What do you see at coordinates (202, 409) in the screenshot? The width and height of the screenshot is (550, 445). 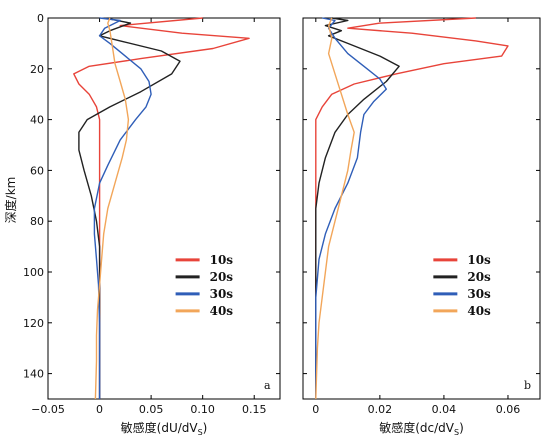 I see `x-tick-label: 0.10` at bounding box center [202, 409].